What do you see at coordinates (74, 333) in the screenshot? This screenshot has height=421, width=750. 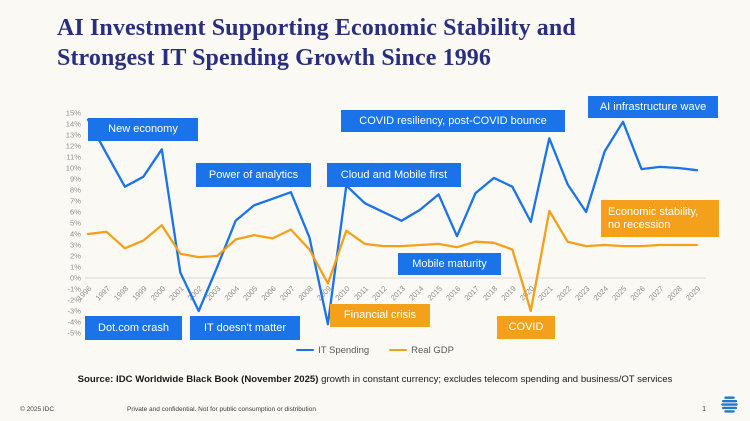 I see `y-tick-label: -5%` at bounding box center [74, 333].